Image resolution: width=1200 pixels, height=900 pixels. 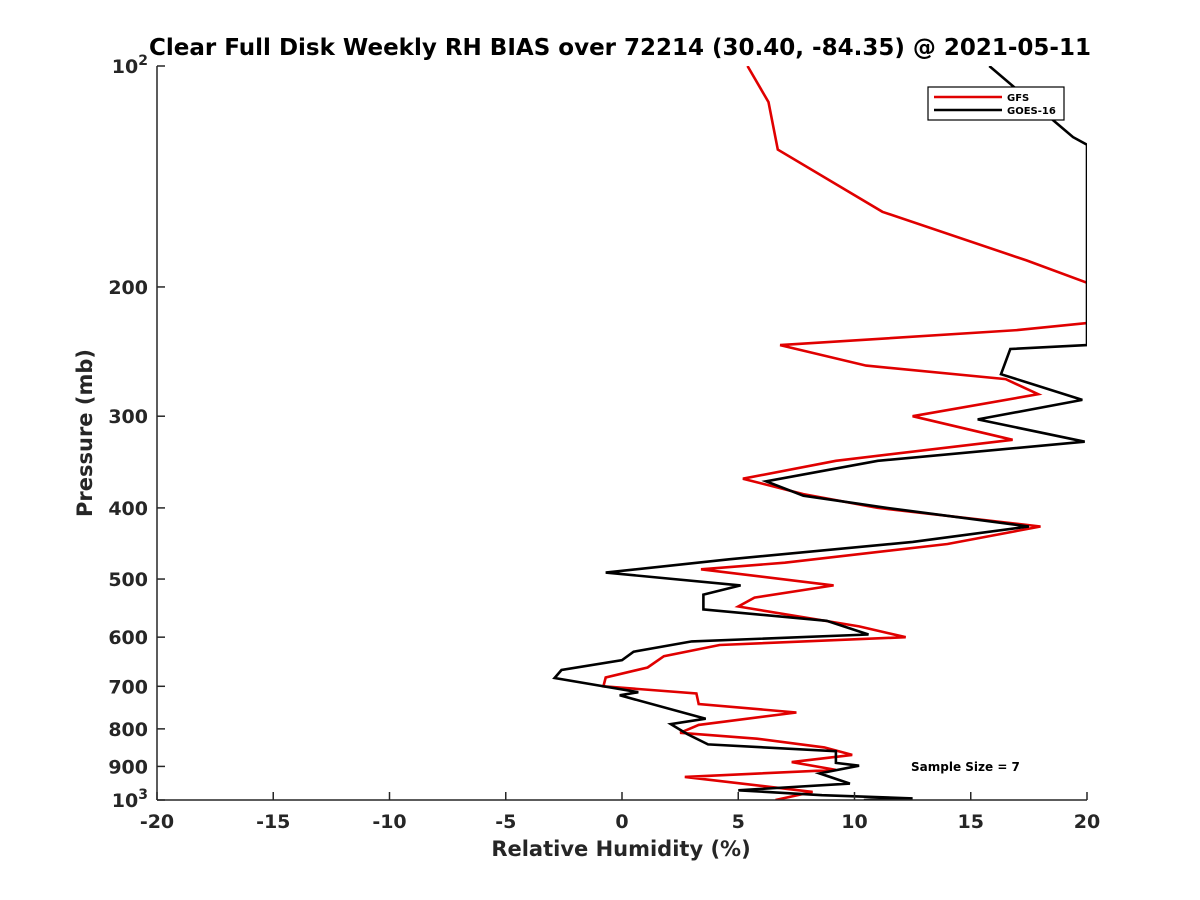 I want to click on x-tick-label: 10, so click(x=854, y=822).